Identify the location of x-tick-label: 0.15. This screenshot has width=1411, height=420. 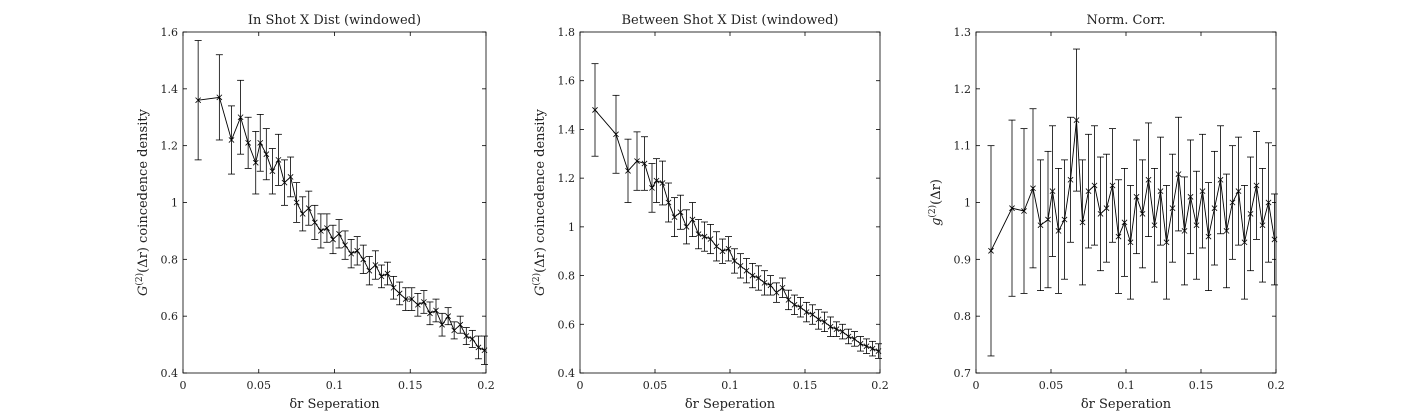
(410, 385).